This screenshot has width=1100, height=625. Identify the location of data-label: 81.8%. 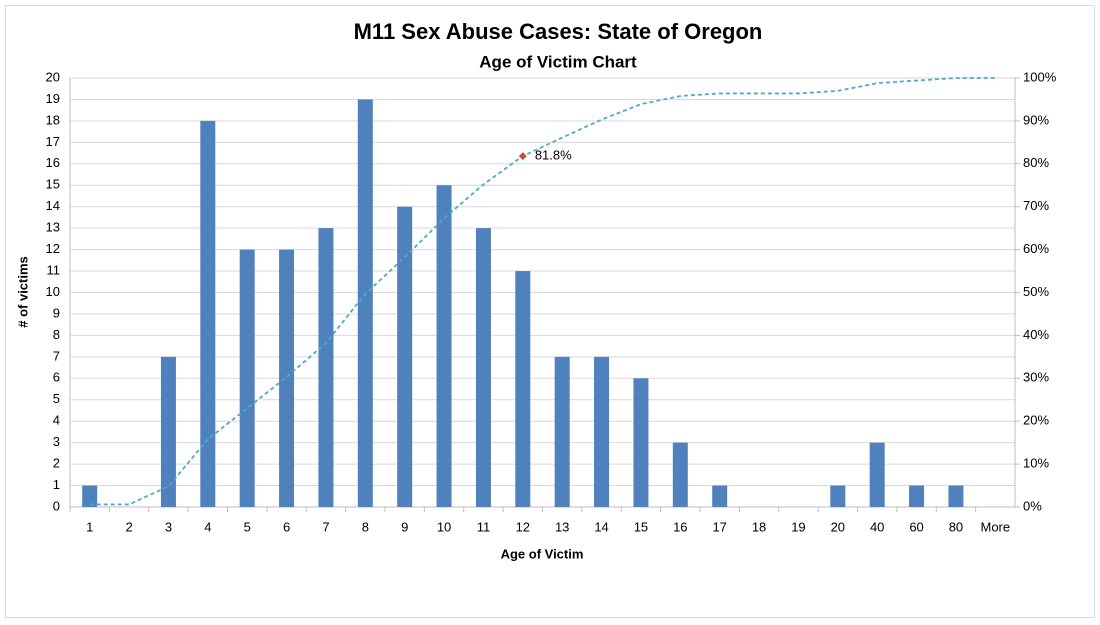
(553, 155).